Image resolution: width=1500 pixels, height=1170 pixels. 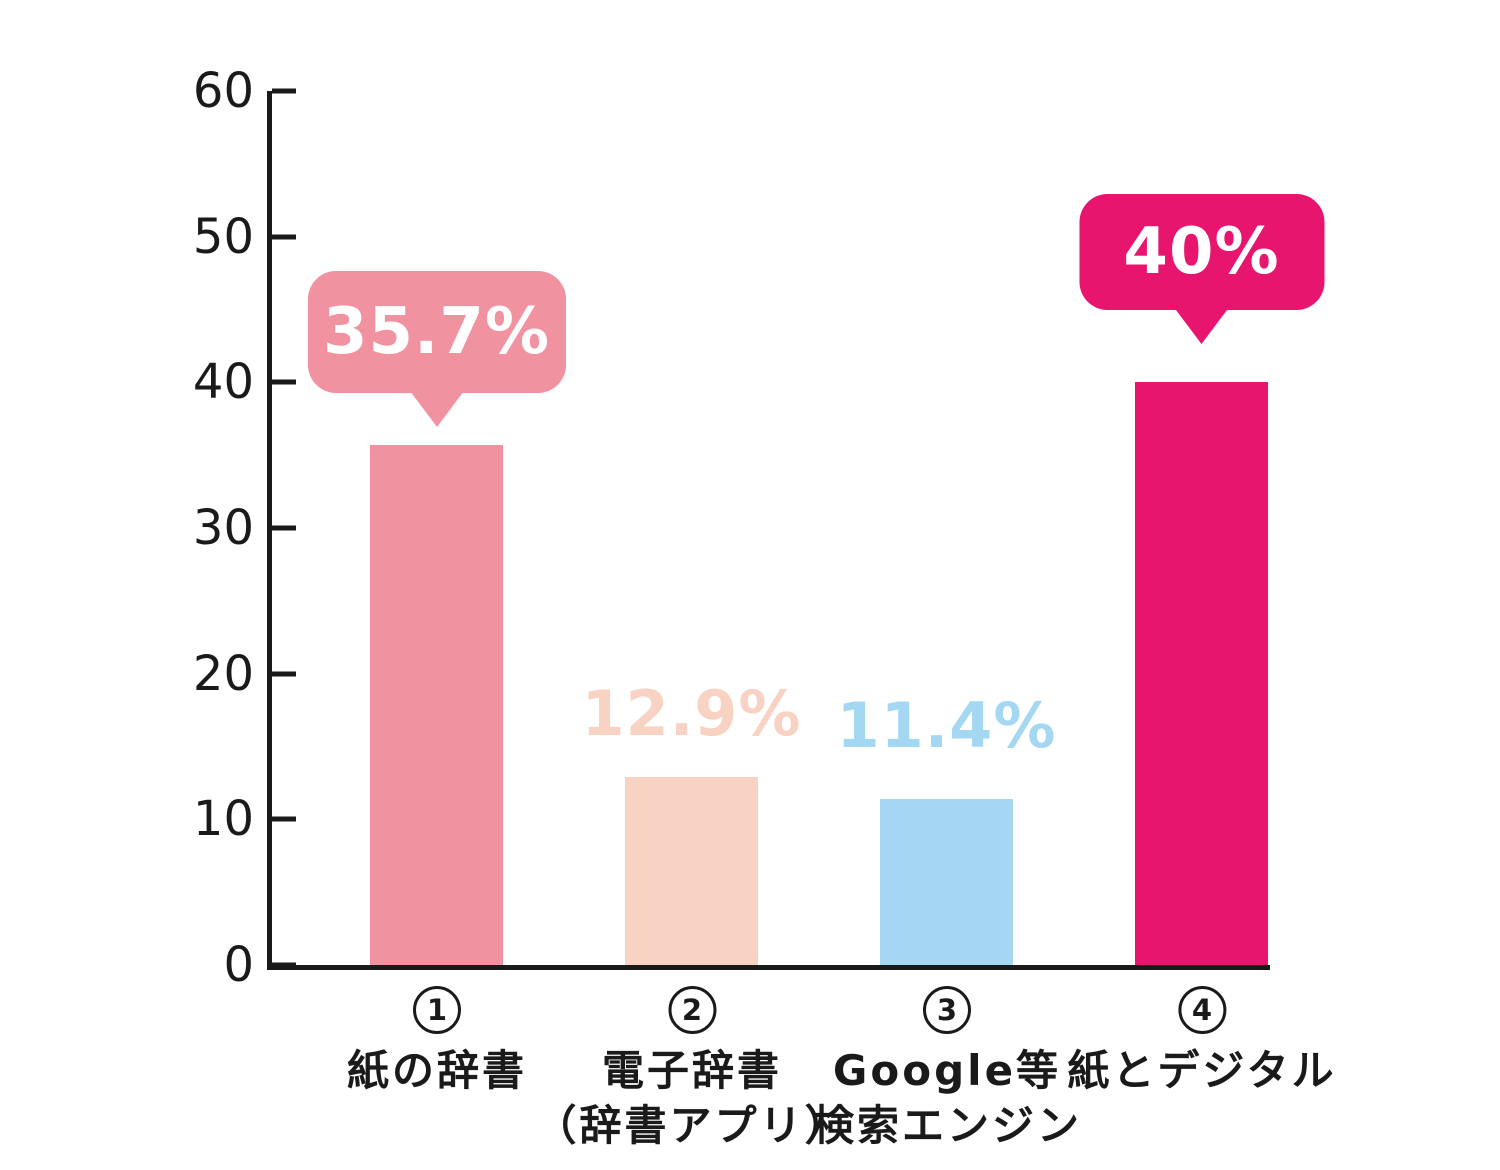 What do you see at coordinates (223, 673) in the screenshot?
I see `y-tick-label: 20` at bounding box center [223, 673].